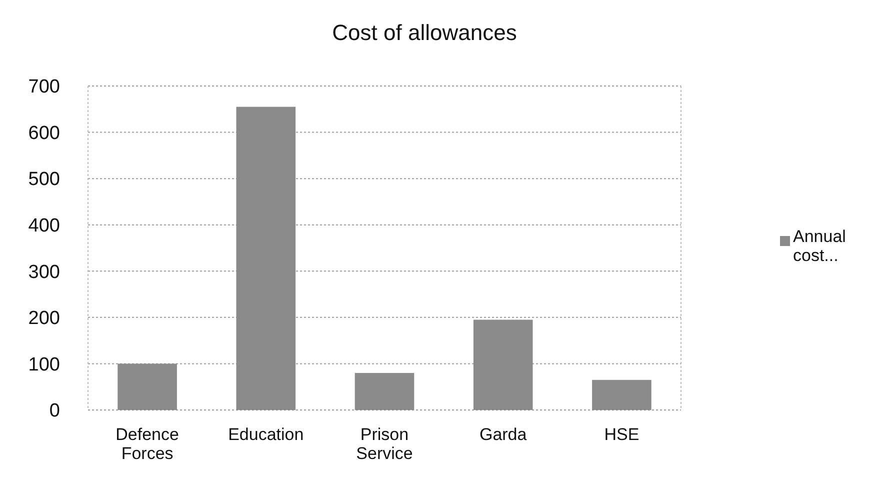 The width and height of the screenshot is (873, 481). I want to click on chart-title: Cost of allowances, so click(424, 32).